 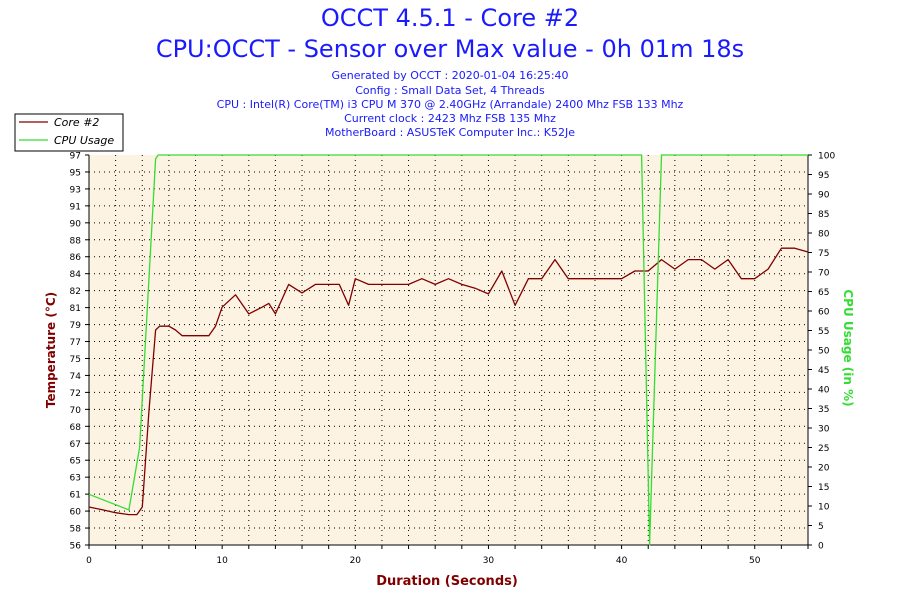 I want to click on y-right-tick-label: 85, so click(x=823, y=215).